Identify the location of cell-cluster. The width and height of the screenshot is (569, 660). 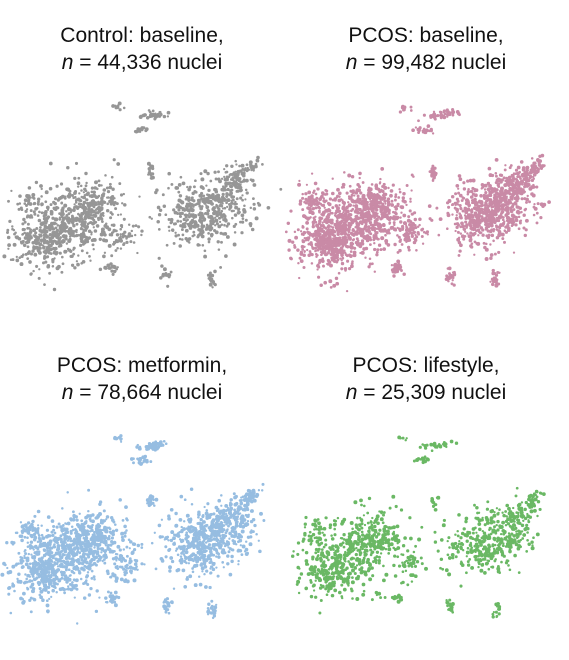
(495, 278).